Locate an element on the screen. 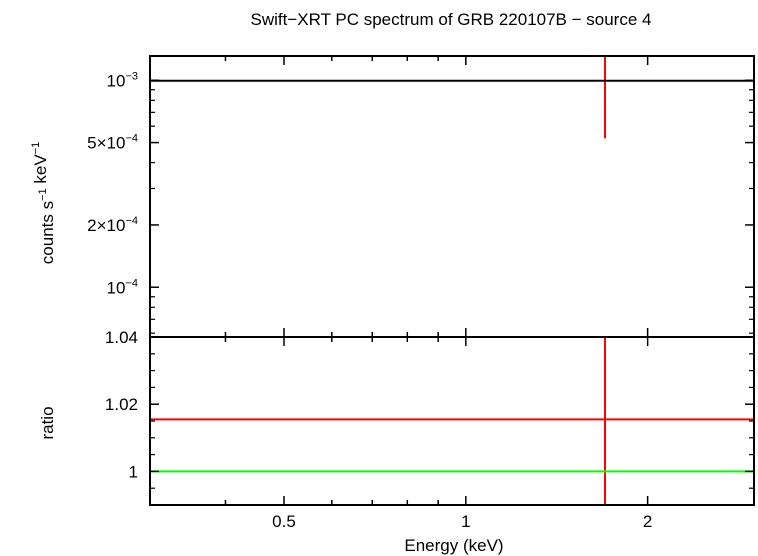  ratio-y-tick-label: 1.04 is located at coordinates (121, 337).